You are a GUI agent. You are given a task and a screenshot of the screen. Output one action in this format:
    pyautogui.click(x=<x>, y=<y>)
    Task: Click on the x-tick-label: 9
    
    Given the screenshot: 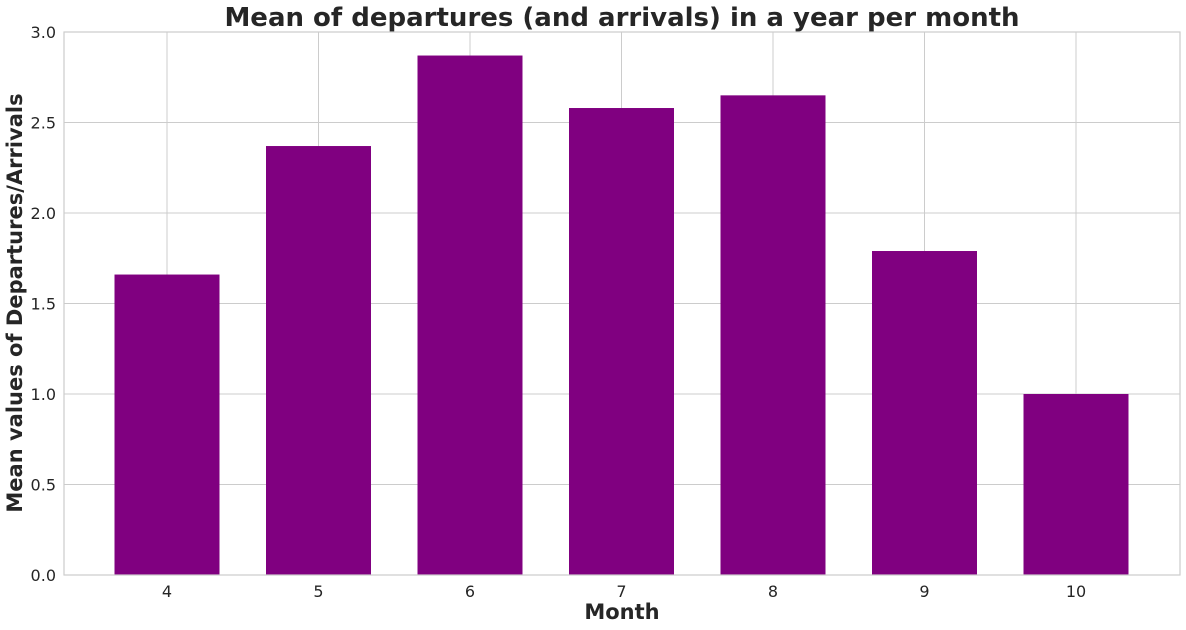 What is the action you would take?
    pyautogui.click(x=924, y=591)
    